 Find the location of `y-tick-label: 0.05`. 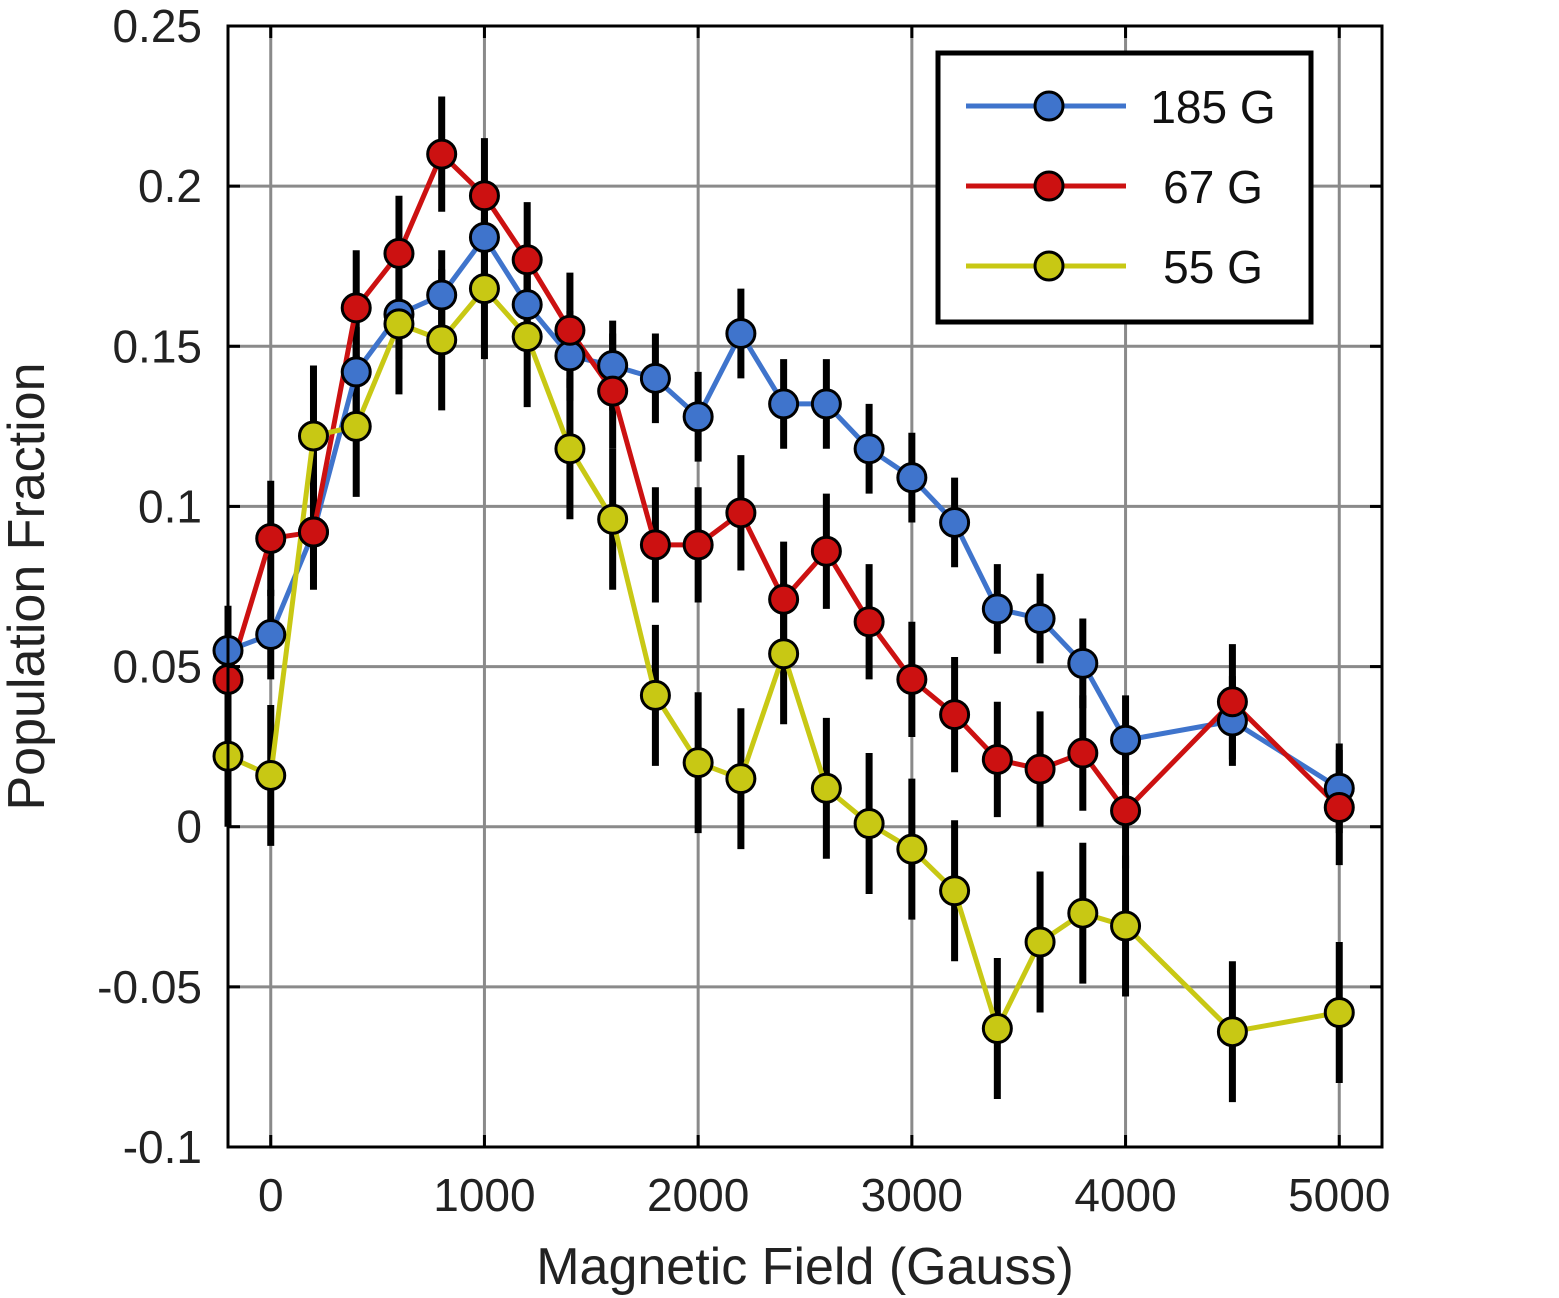

y-tick-label: 0.05 is located at coordinates (157, 667).